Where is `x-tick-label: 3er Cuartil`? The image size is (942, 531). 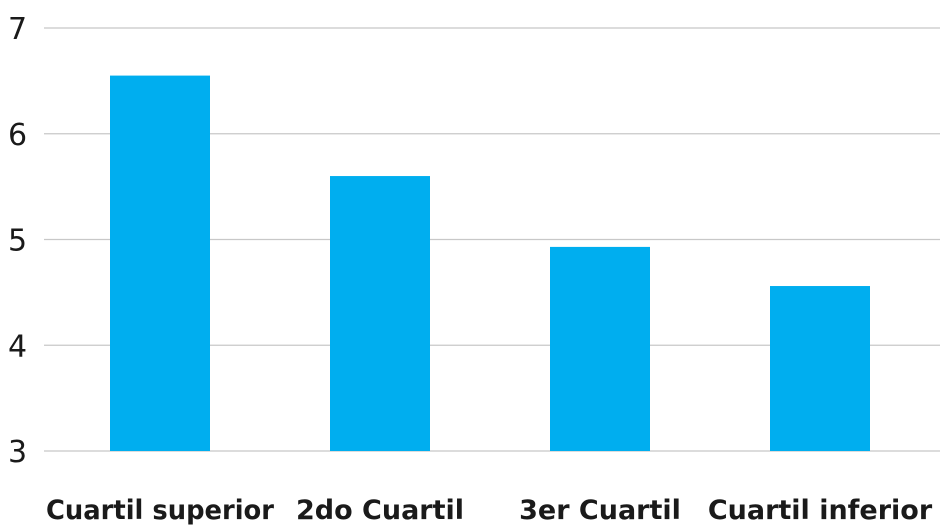
x-tick-label: 3er Cuartil is located at coordinates (600, 510).